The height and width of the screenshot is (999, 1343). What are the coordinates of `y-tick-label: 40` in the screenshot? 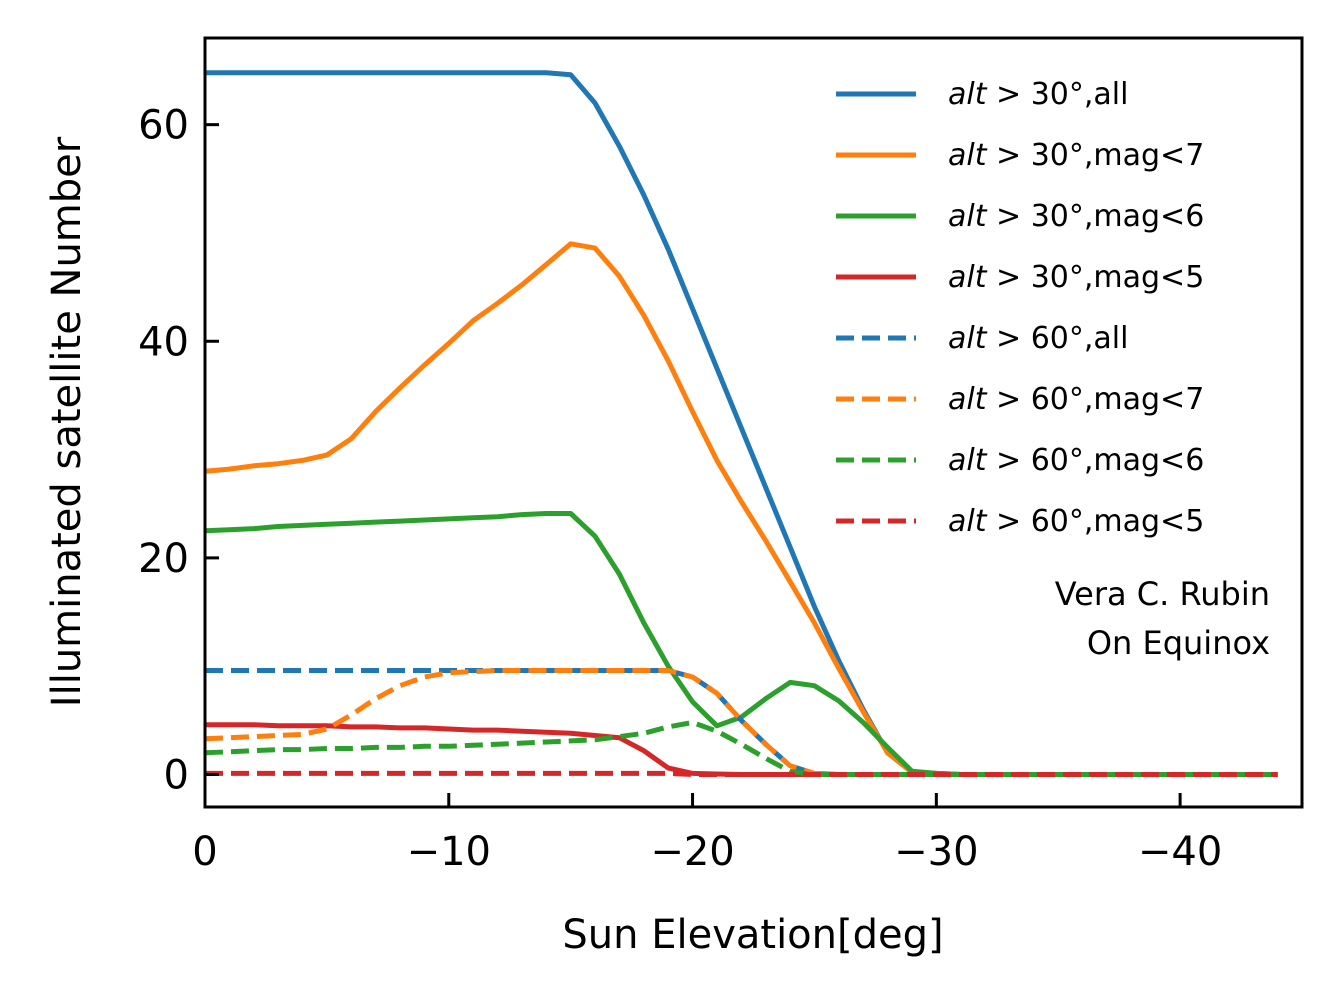 It's located at (163, 342).